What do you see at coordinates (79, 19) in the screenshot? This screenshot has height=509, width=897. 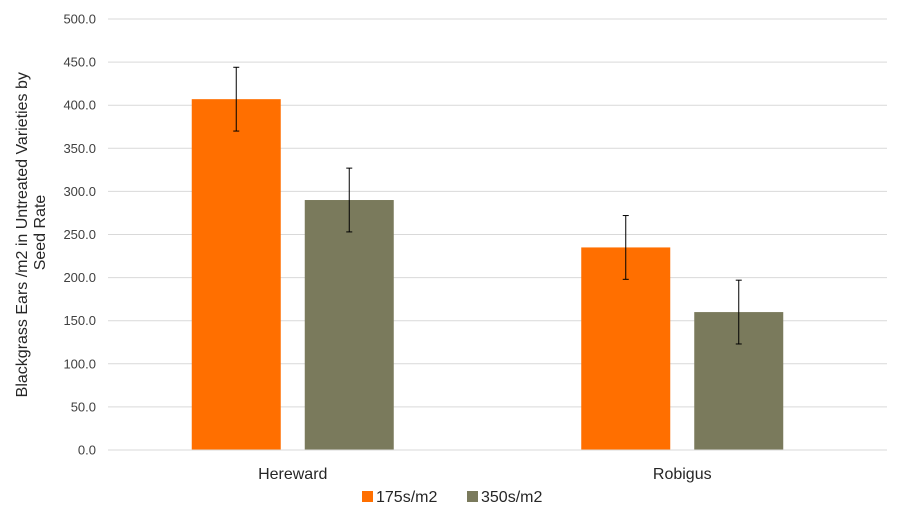 I see `y-tick-label: 500.0` at bounding box center [79, 19].